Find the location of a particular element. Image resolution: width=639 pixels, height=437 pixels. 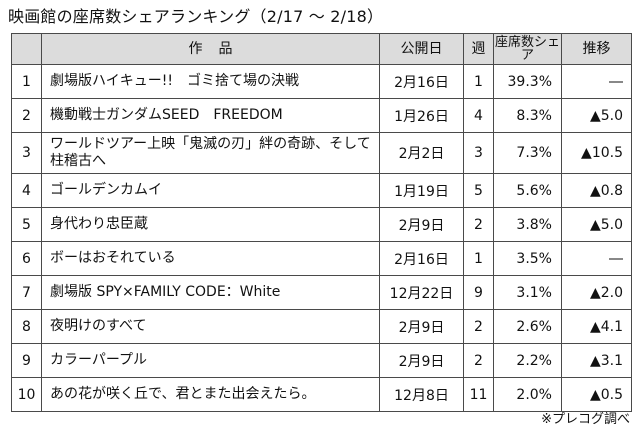

rank-cell: 8 is located at coordinates (26, 326).